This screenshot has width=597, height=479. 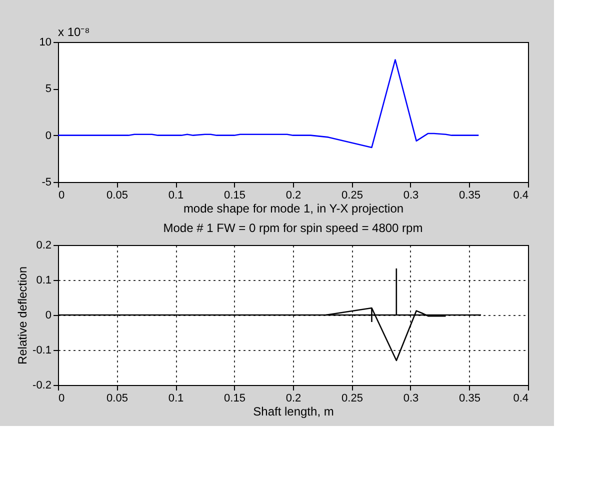 What do you see at coordinates (293, 209) in the screenshot?
I see `x-axis-title: mode shape for mode 1, in Y-X projection` at bounding box center [293, 209].